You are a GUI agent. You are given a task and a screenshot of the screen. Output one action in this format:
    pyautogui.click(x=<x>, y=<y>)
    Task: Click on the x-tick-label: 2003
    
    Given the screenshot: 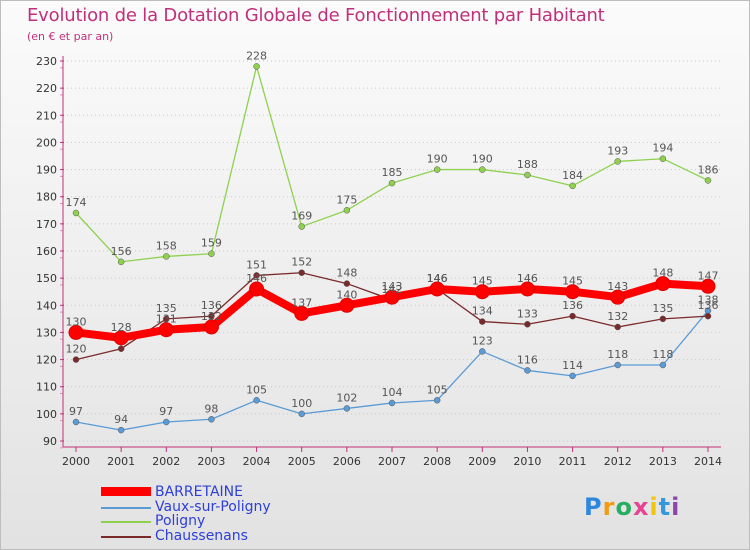 What is the action you would take?
    pyautogui.click(x=211, y=461)
    